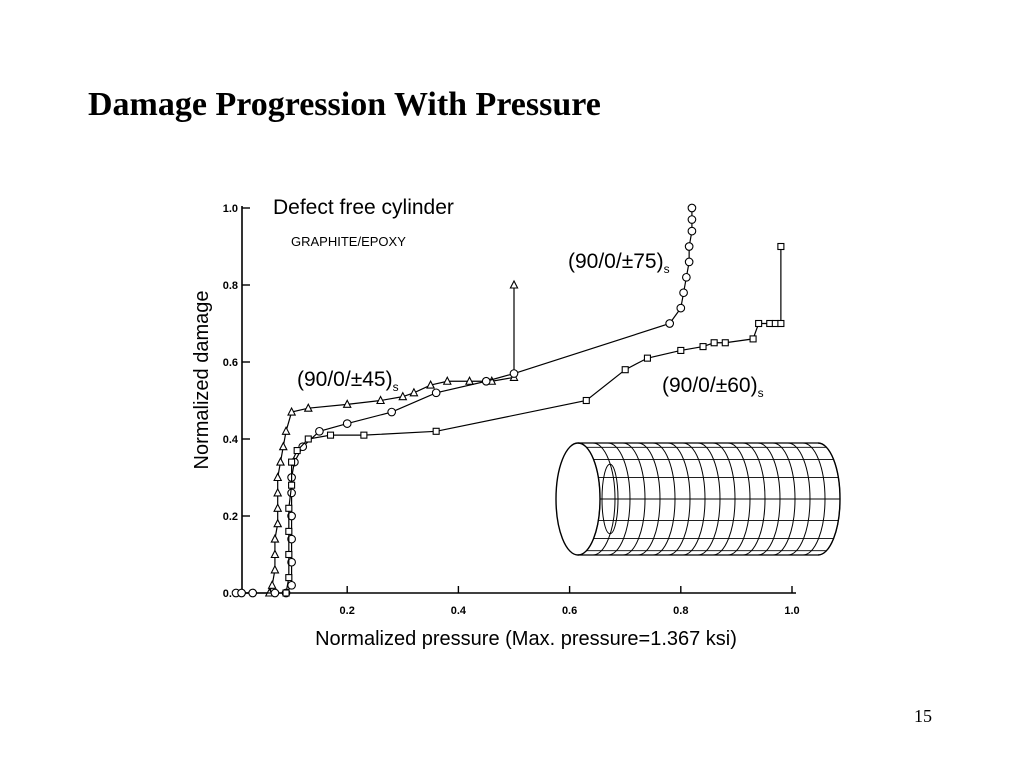 The image size is (1024, 768). I want to click on slide-title: Damage Progression With Pressure, so click(344, 104).